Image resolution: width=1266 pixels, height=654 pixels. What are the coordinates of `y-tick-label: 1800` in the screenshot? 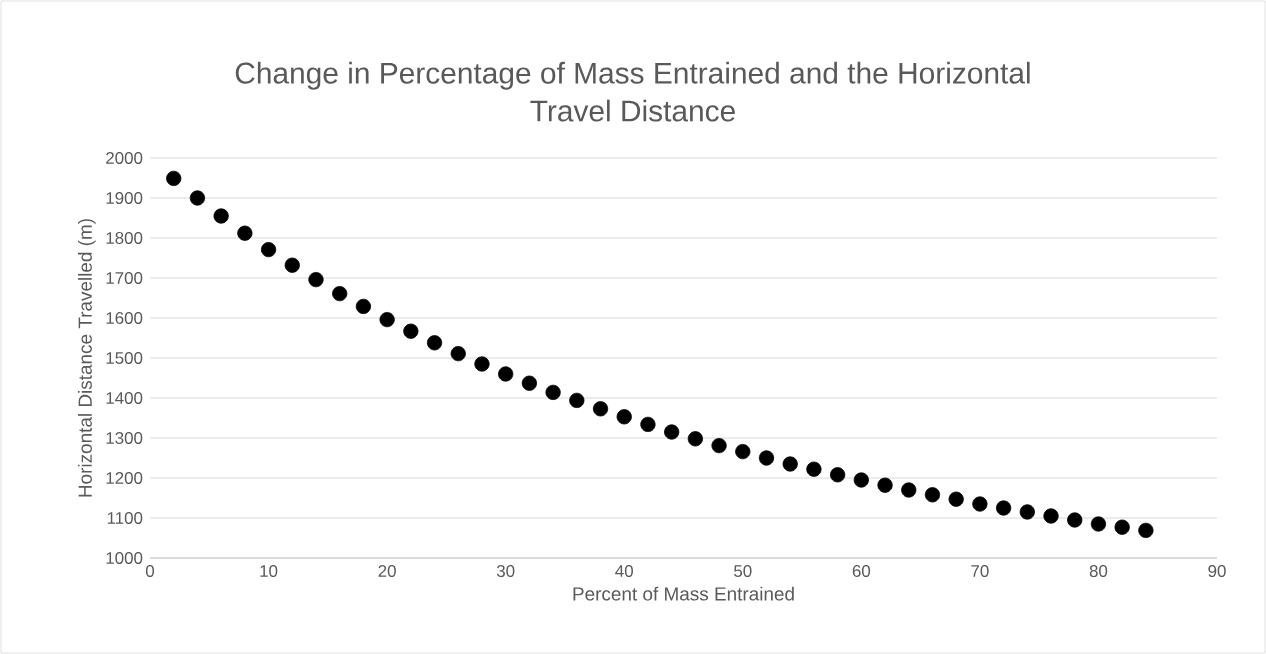 It's located at (124, 238).